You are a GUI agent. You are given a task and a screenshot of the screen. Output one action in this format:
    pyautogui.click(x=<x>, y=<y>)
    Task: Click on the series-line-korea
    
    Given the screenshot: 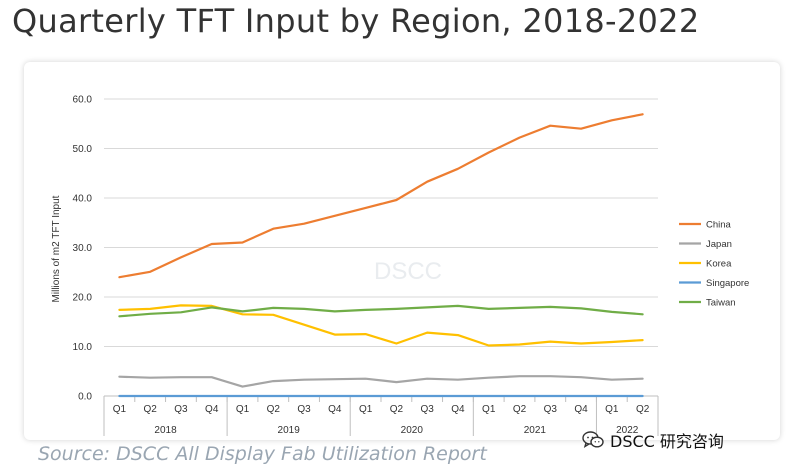 What is the action you would take?
    pyautogui.click(x=381, y=325)
    